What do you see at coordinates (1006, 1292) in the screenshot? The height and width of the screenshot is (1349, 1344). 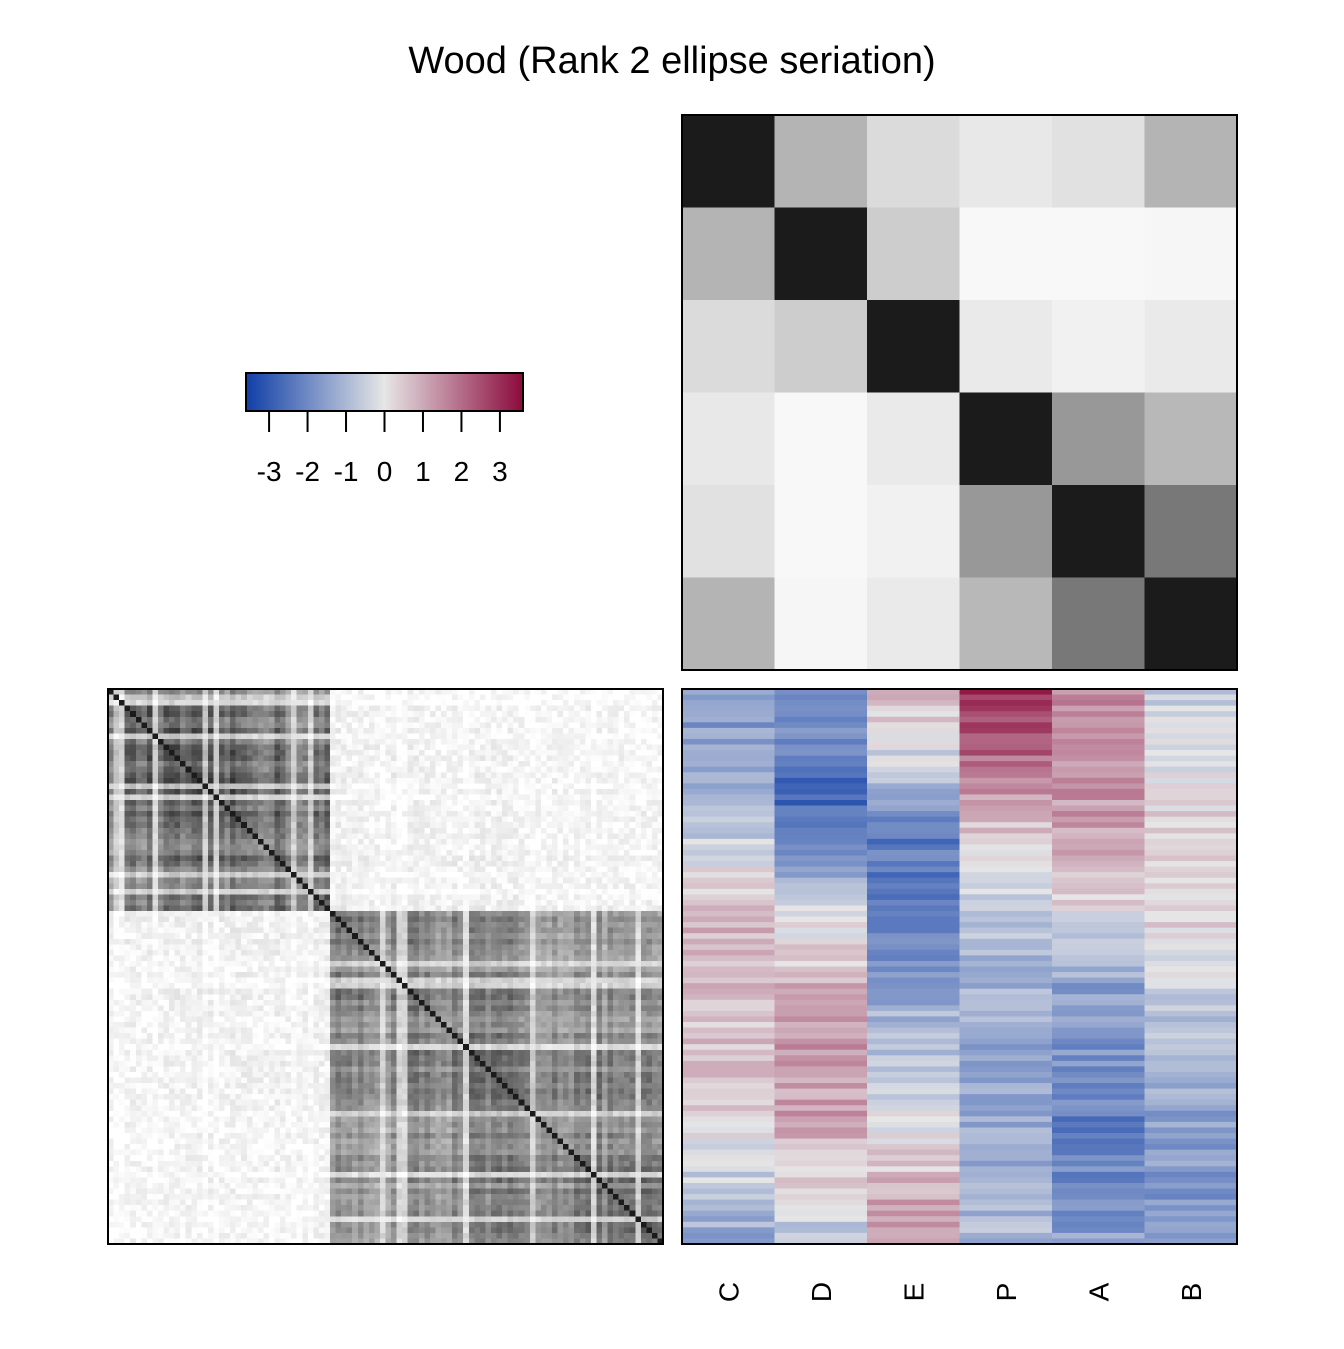 I see `column-label: P` at bounding box center [1006, 1292].